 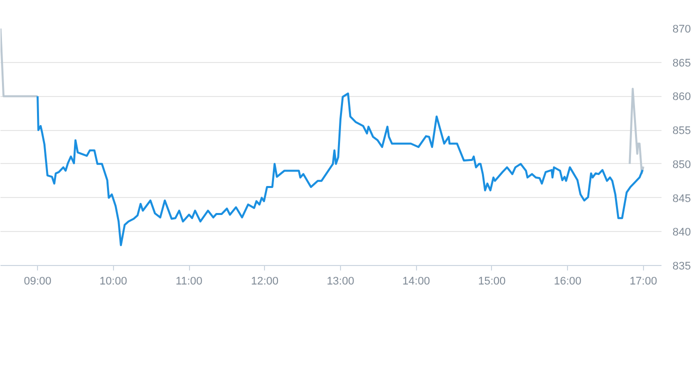 I want to click on x-tick-label: 11:00, so click(x=189, y=282).